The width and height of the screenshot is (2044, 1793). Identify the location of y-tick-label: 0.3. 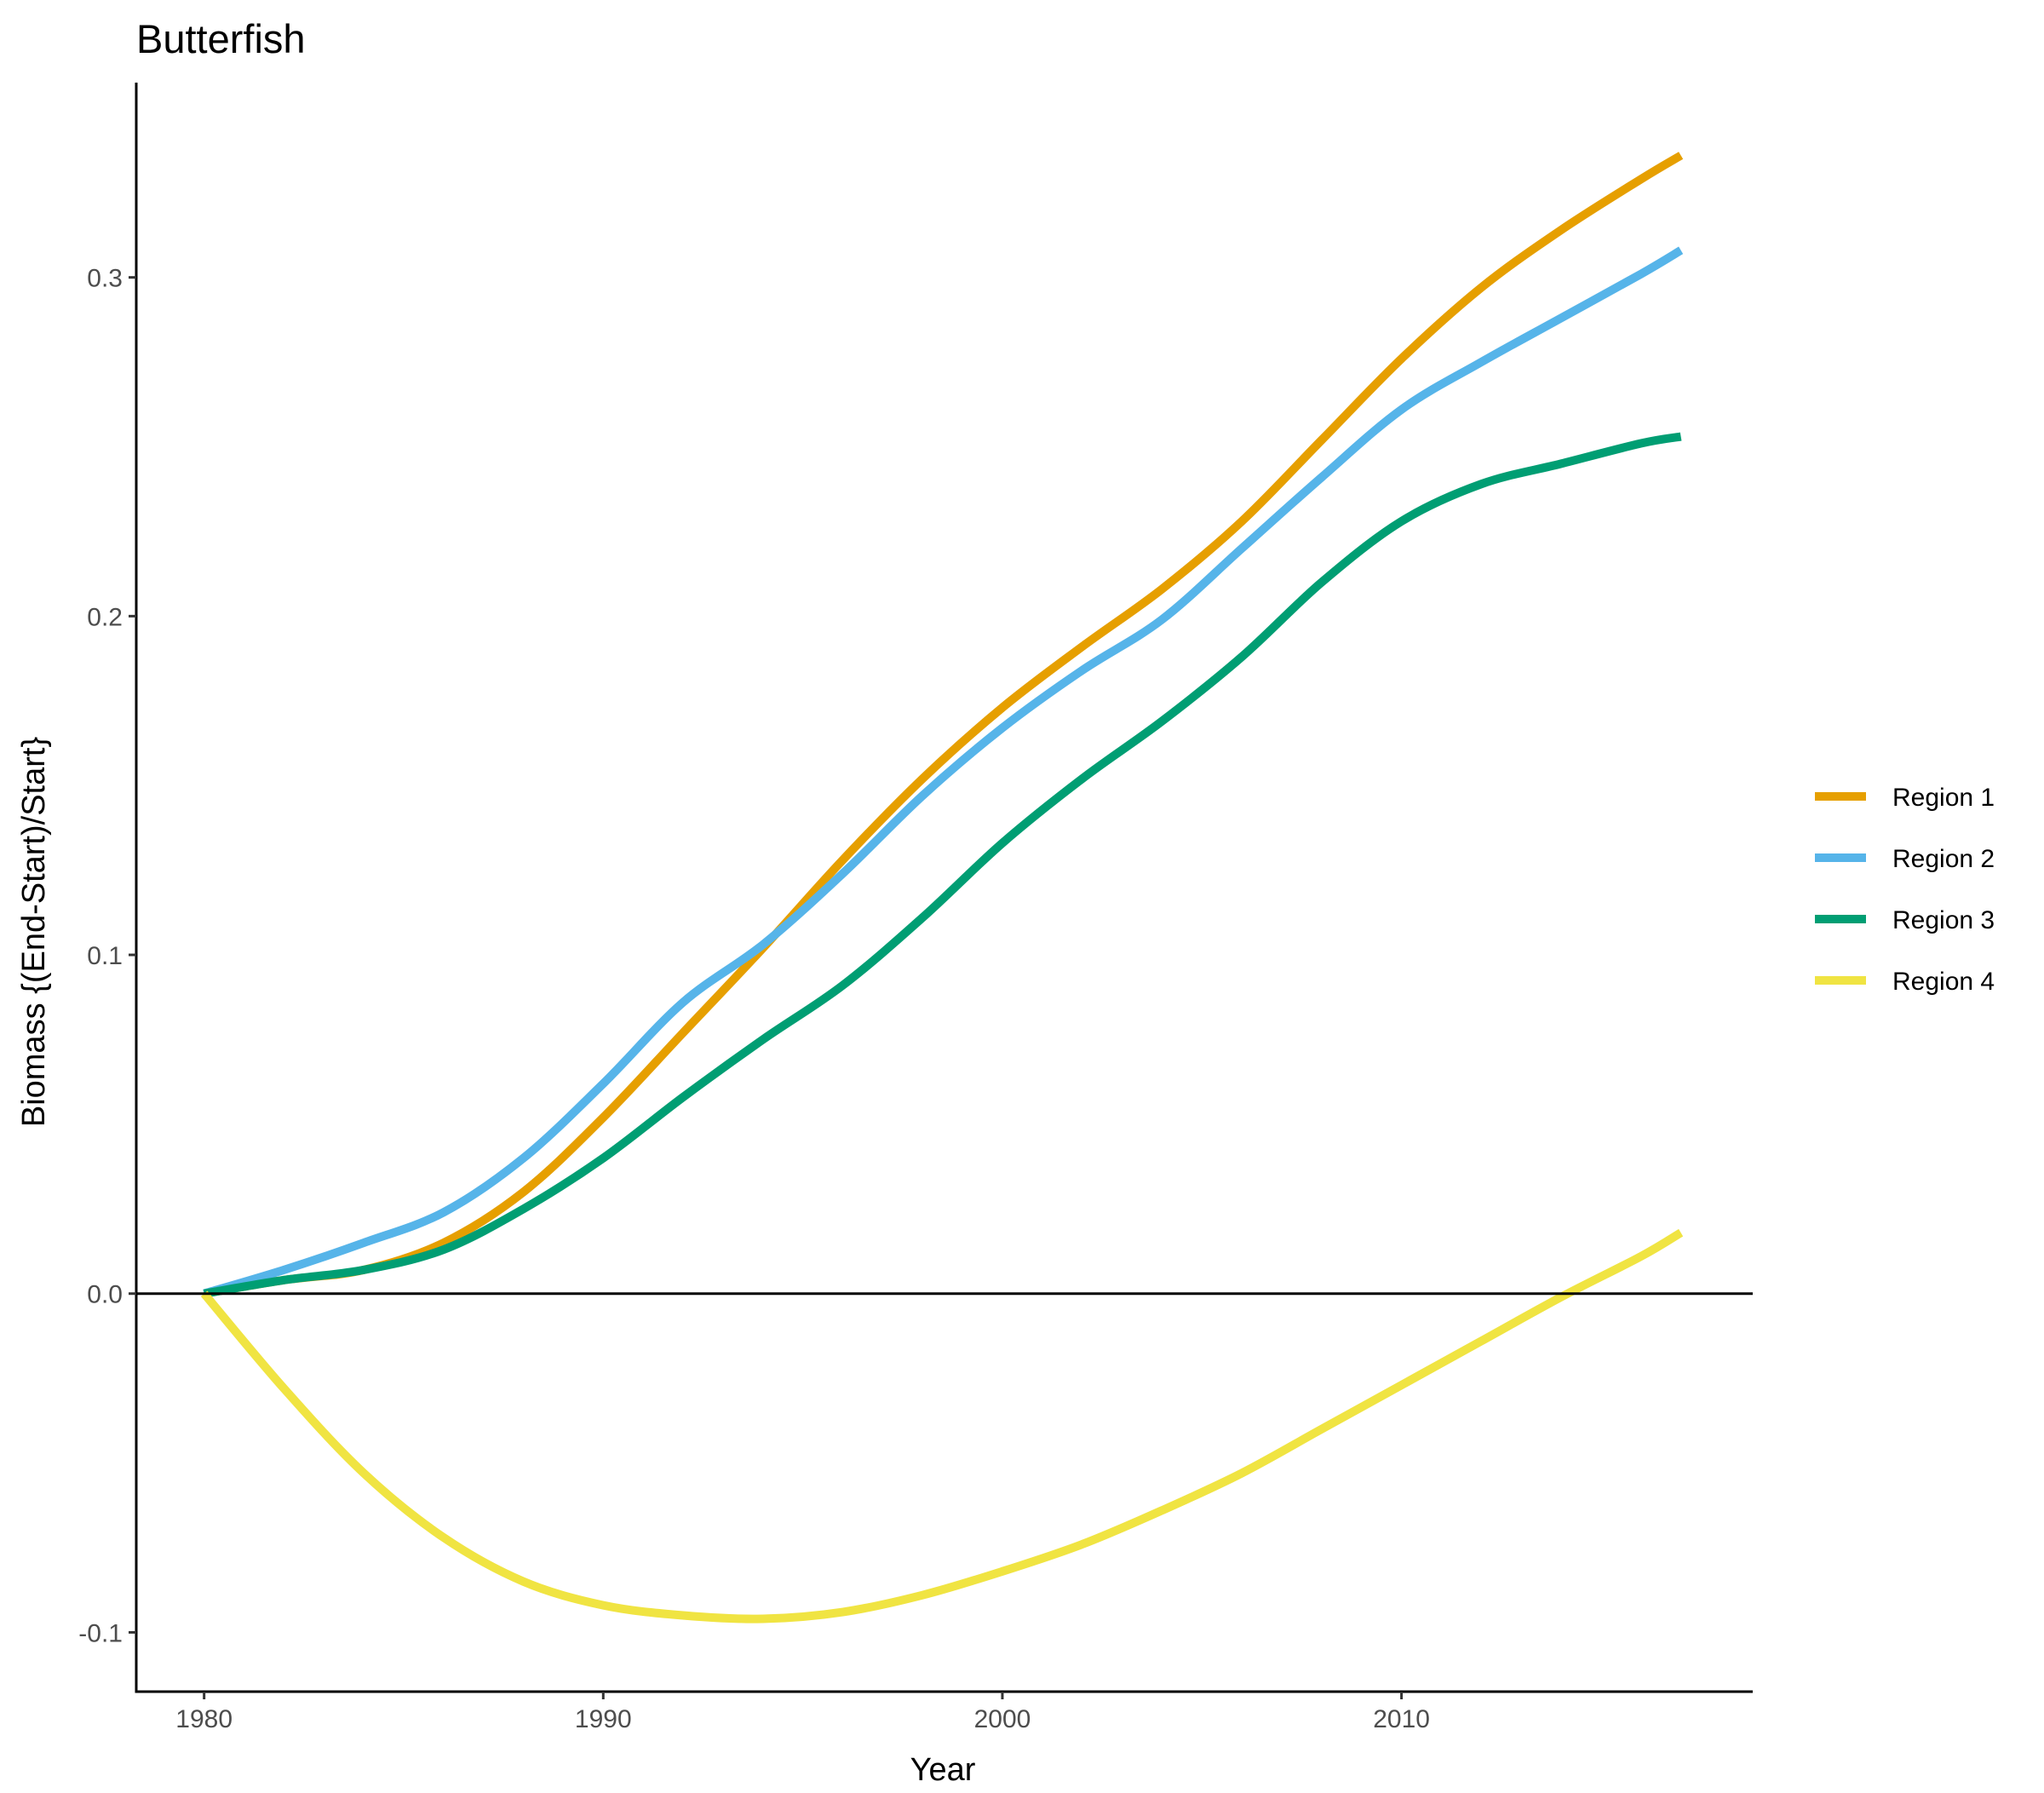
(105, 279).